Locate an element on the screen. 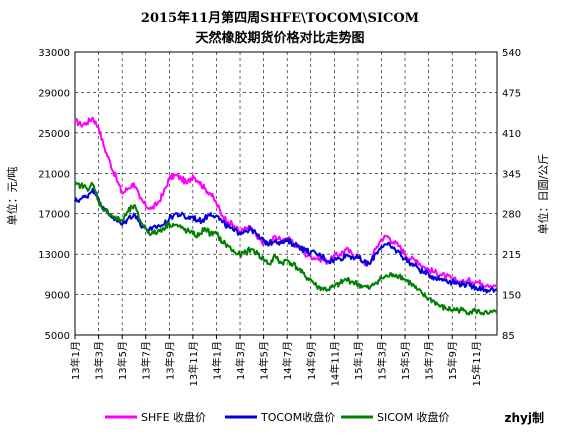  right-y-tick-label: 345 is located at coordinates (511, 174).